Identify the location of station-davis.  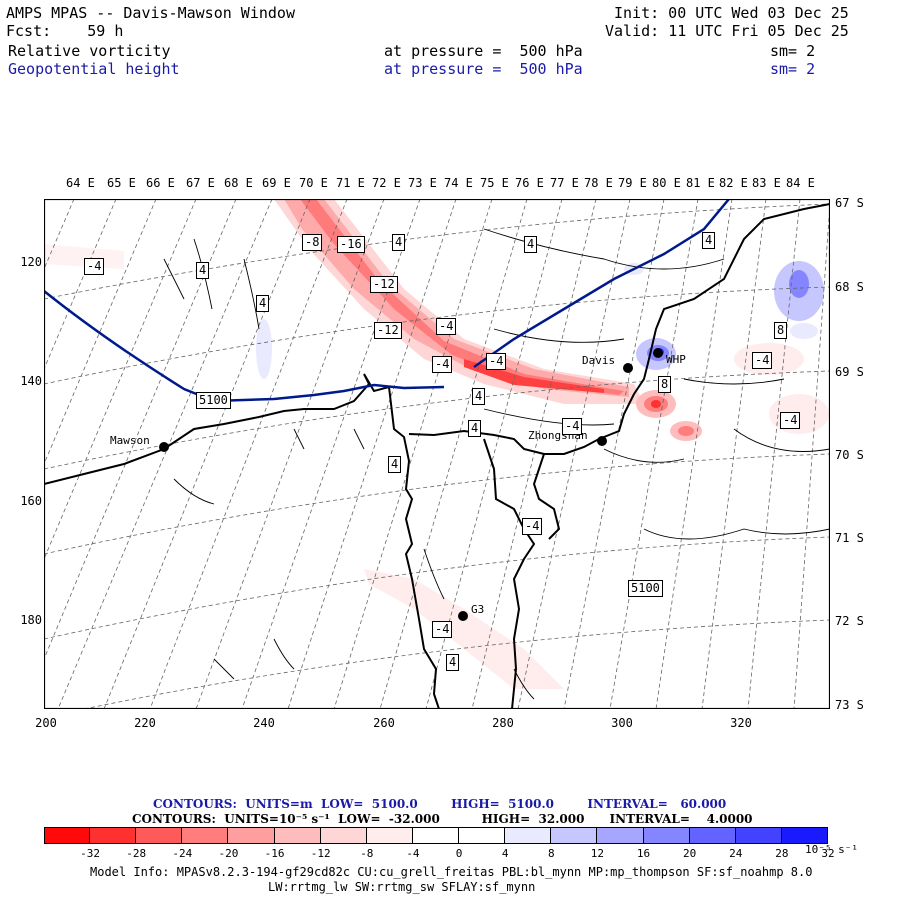
(628, 368).